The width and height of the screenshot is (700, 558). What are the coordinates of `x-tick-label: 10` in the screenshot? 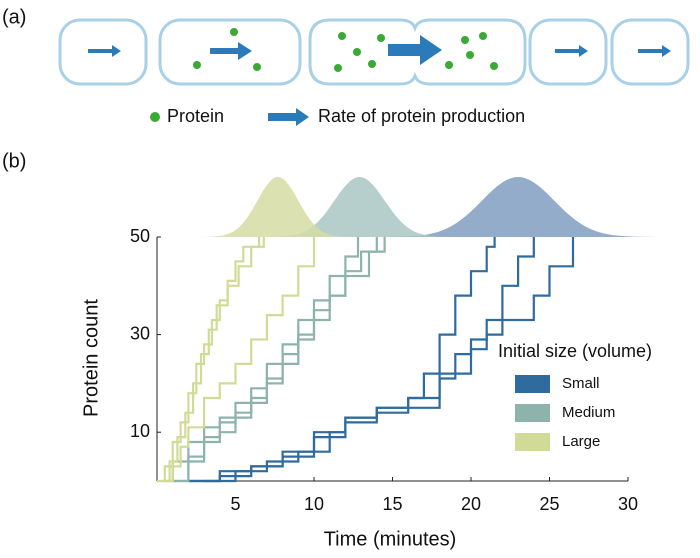 It's located at (314, 504).